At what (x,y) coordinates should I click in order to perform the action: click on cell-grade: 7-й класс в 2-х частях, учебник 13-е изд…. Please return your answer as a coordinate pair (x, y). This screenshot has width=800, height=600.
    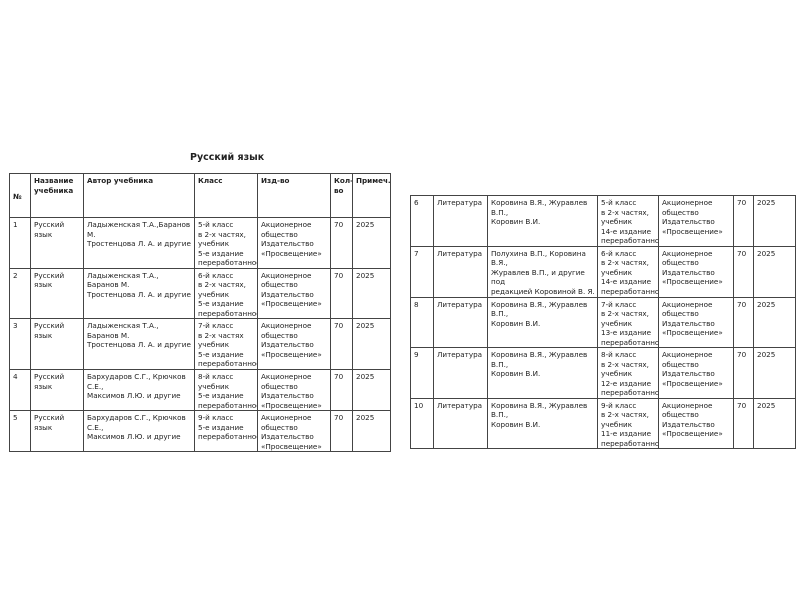
    Looking at the image, I should click on (628, 322).